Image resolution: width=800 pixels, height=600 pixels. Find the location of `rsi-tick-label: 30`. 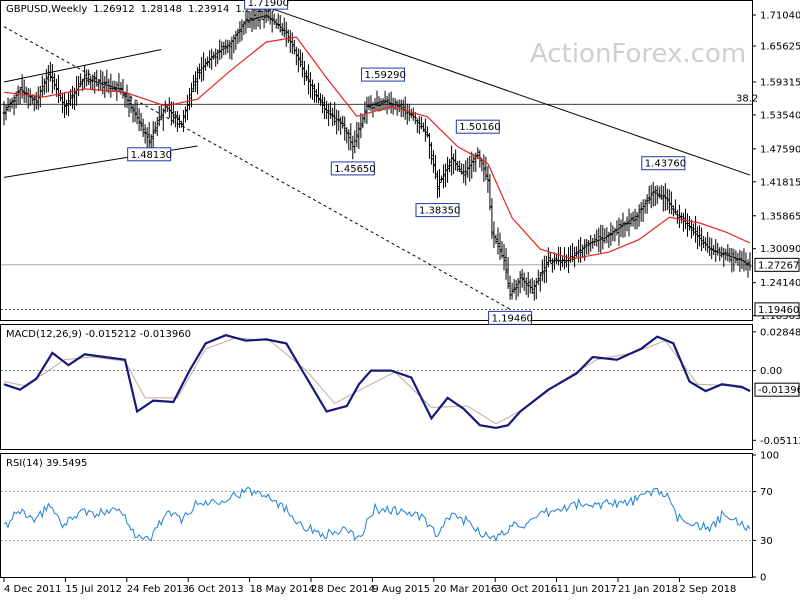

rsi-tick-label: 30 is located at coordinates (766, 541).